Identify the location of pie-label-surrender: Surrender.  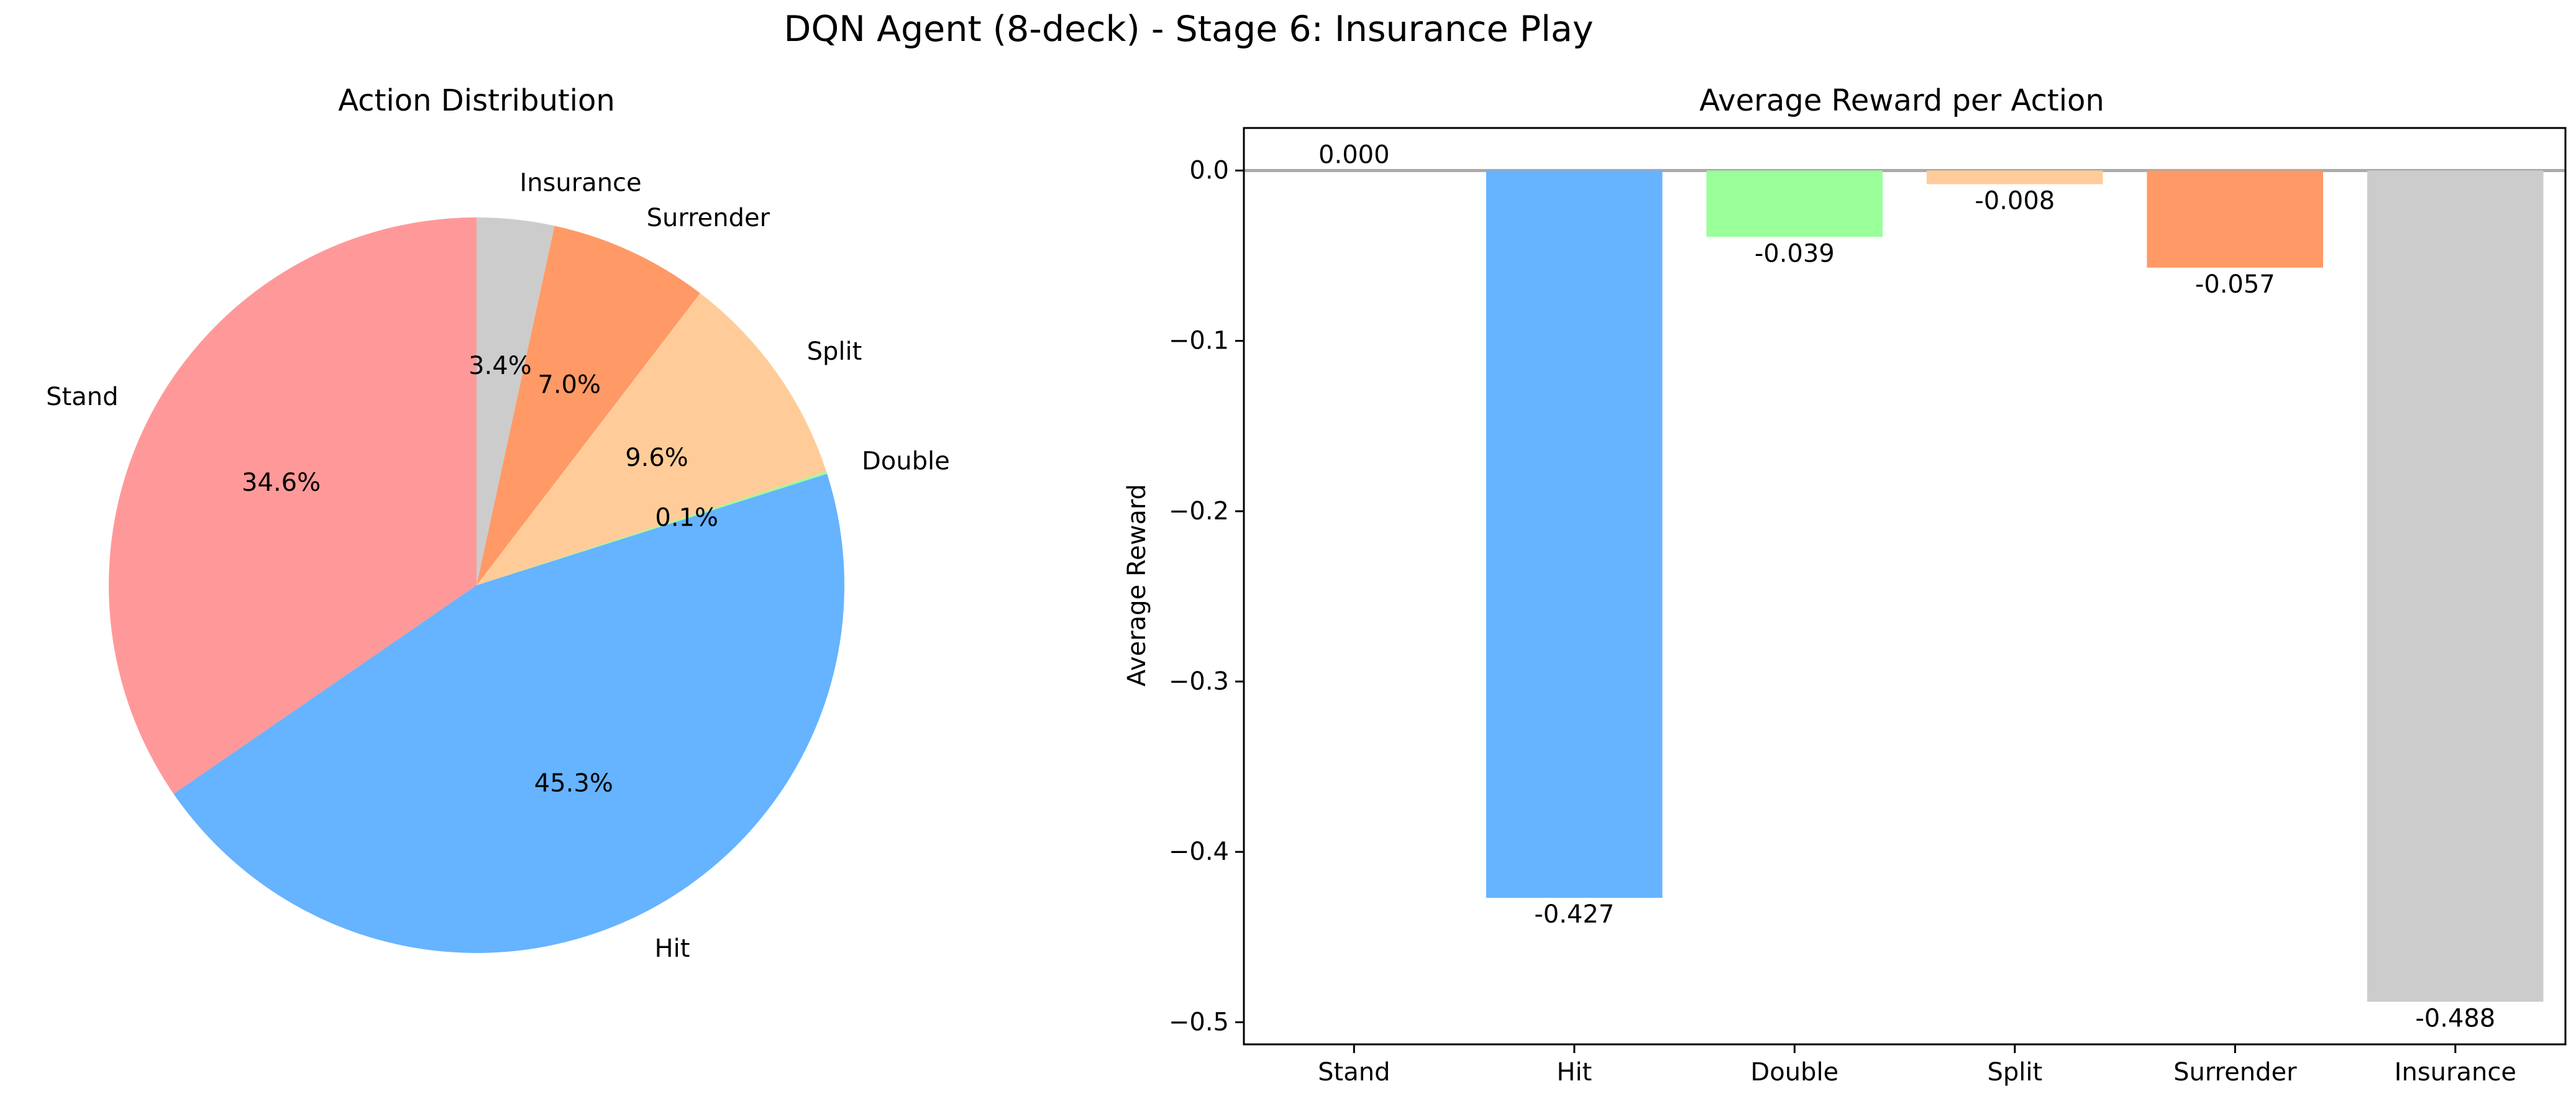
(708, 218).